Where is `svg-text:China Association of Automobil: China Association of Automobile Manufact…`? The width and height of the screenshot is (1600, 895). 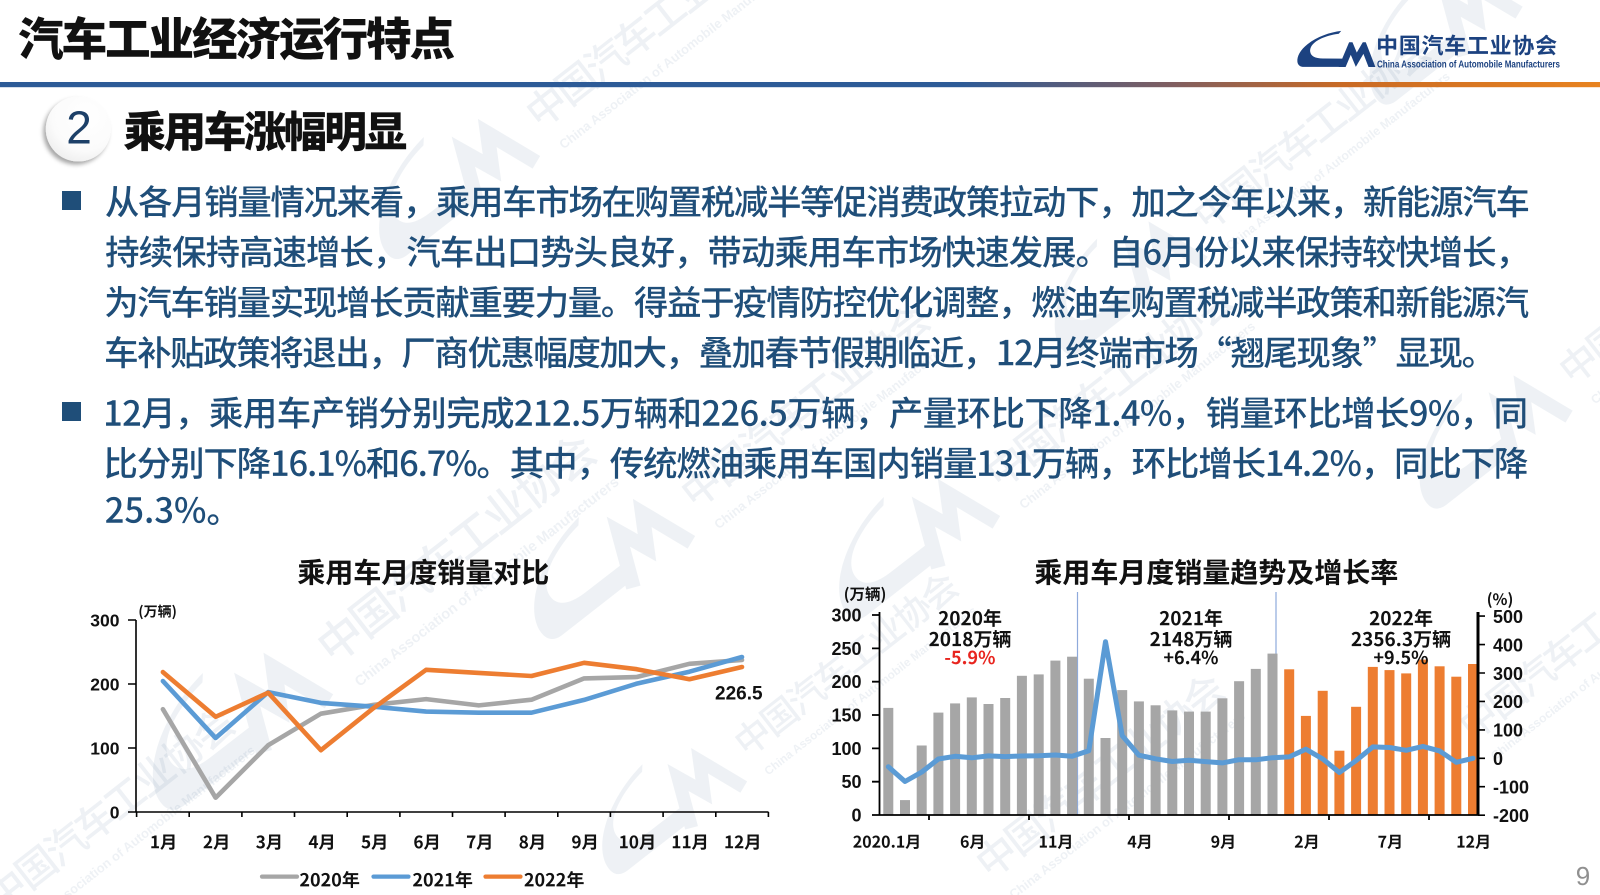 svg-text:China Association of Automobil: China Association of Automobile Manufact… is located at coordinates (1468, 64).